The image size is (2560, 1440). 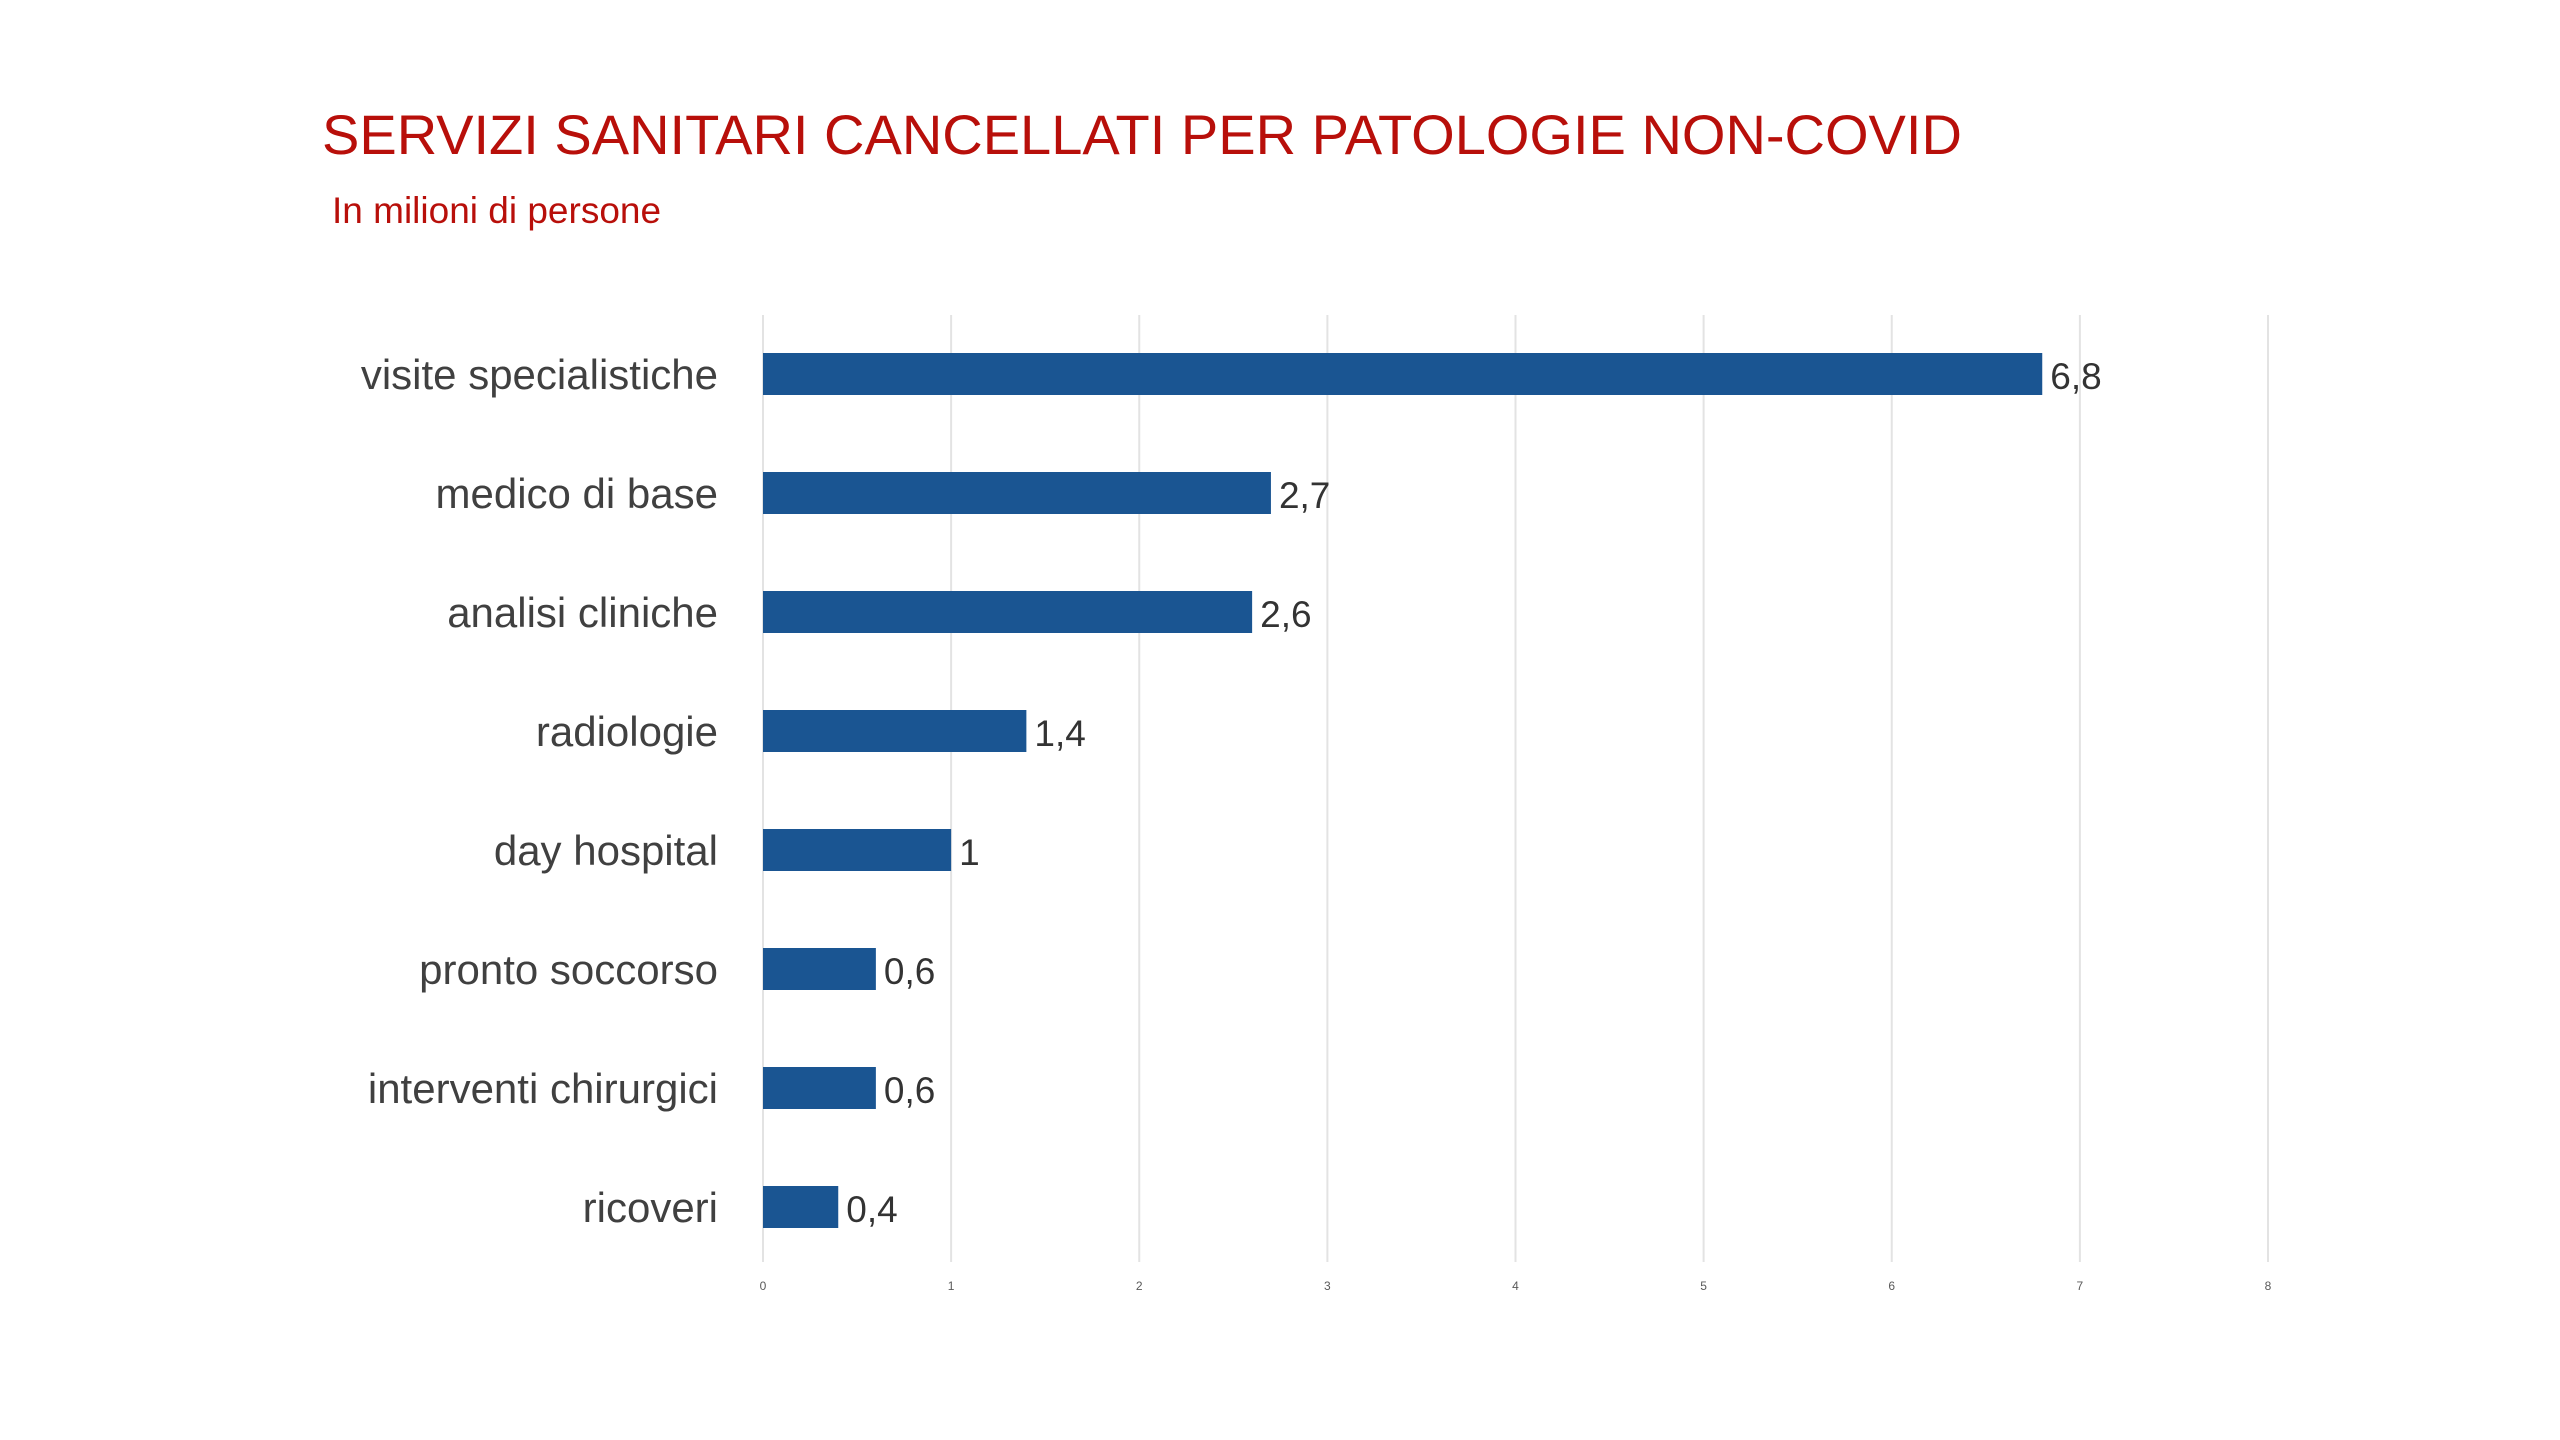 What do you see at coordinates (1139, 1286) in the screenshot?
I see `x-tick-label-2: 2` at bounding box center [1139, 1286].